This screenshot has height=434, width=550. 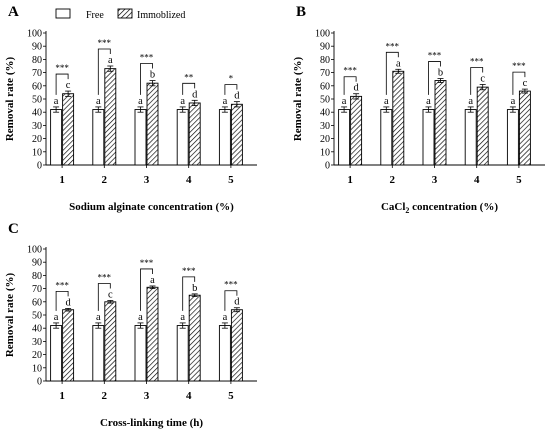 What do you see at coordinates (231, 79) in the screenshot?
I see `significance-stars: *` at bounding box center [231, 79].